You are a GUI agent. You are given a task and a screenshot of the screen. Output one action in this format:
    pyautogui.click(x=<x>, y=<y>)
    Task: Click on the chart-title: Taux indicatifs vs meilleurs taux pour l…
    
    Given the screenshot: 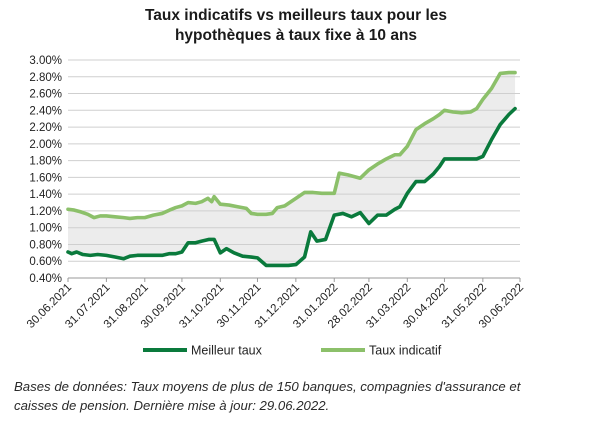 What is the action you would take?
    pyautogui.click(x=296, y=26)
    